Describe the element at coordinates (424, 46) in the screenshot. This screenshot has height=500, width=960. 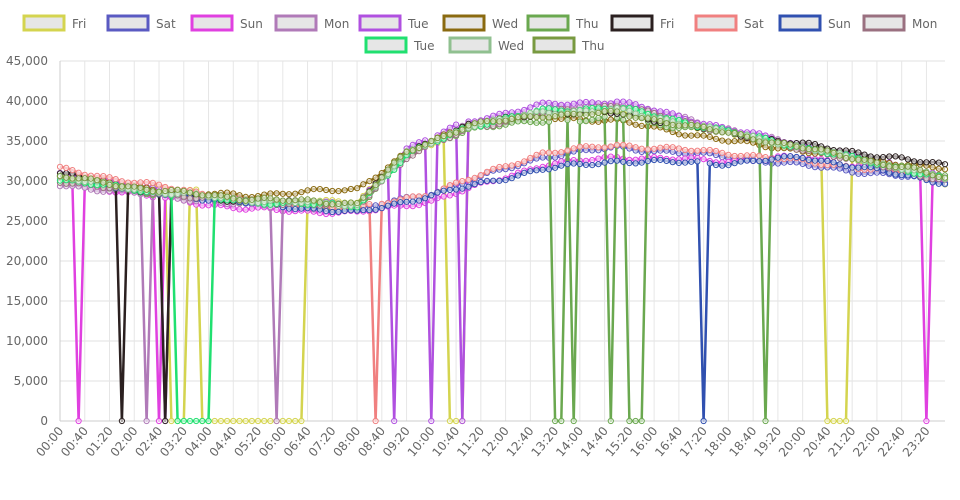
I see `legend-label: Tue` at that location.